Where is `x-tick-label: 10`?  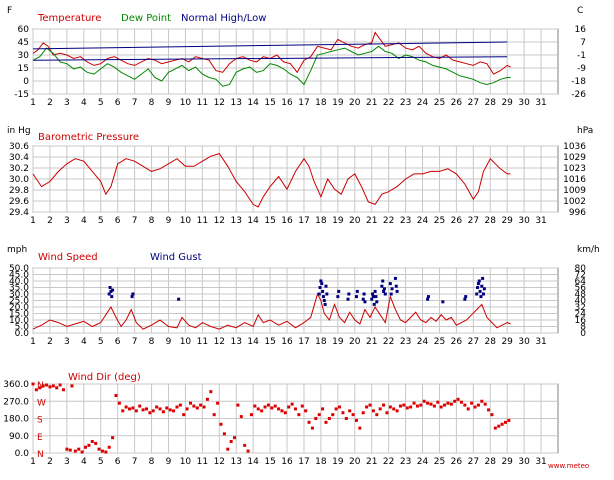 x-tick-label: 10 is located at coordinates (186, 342).